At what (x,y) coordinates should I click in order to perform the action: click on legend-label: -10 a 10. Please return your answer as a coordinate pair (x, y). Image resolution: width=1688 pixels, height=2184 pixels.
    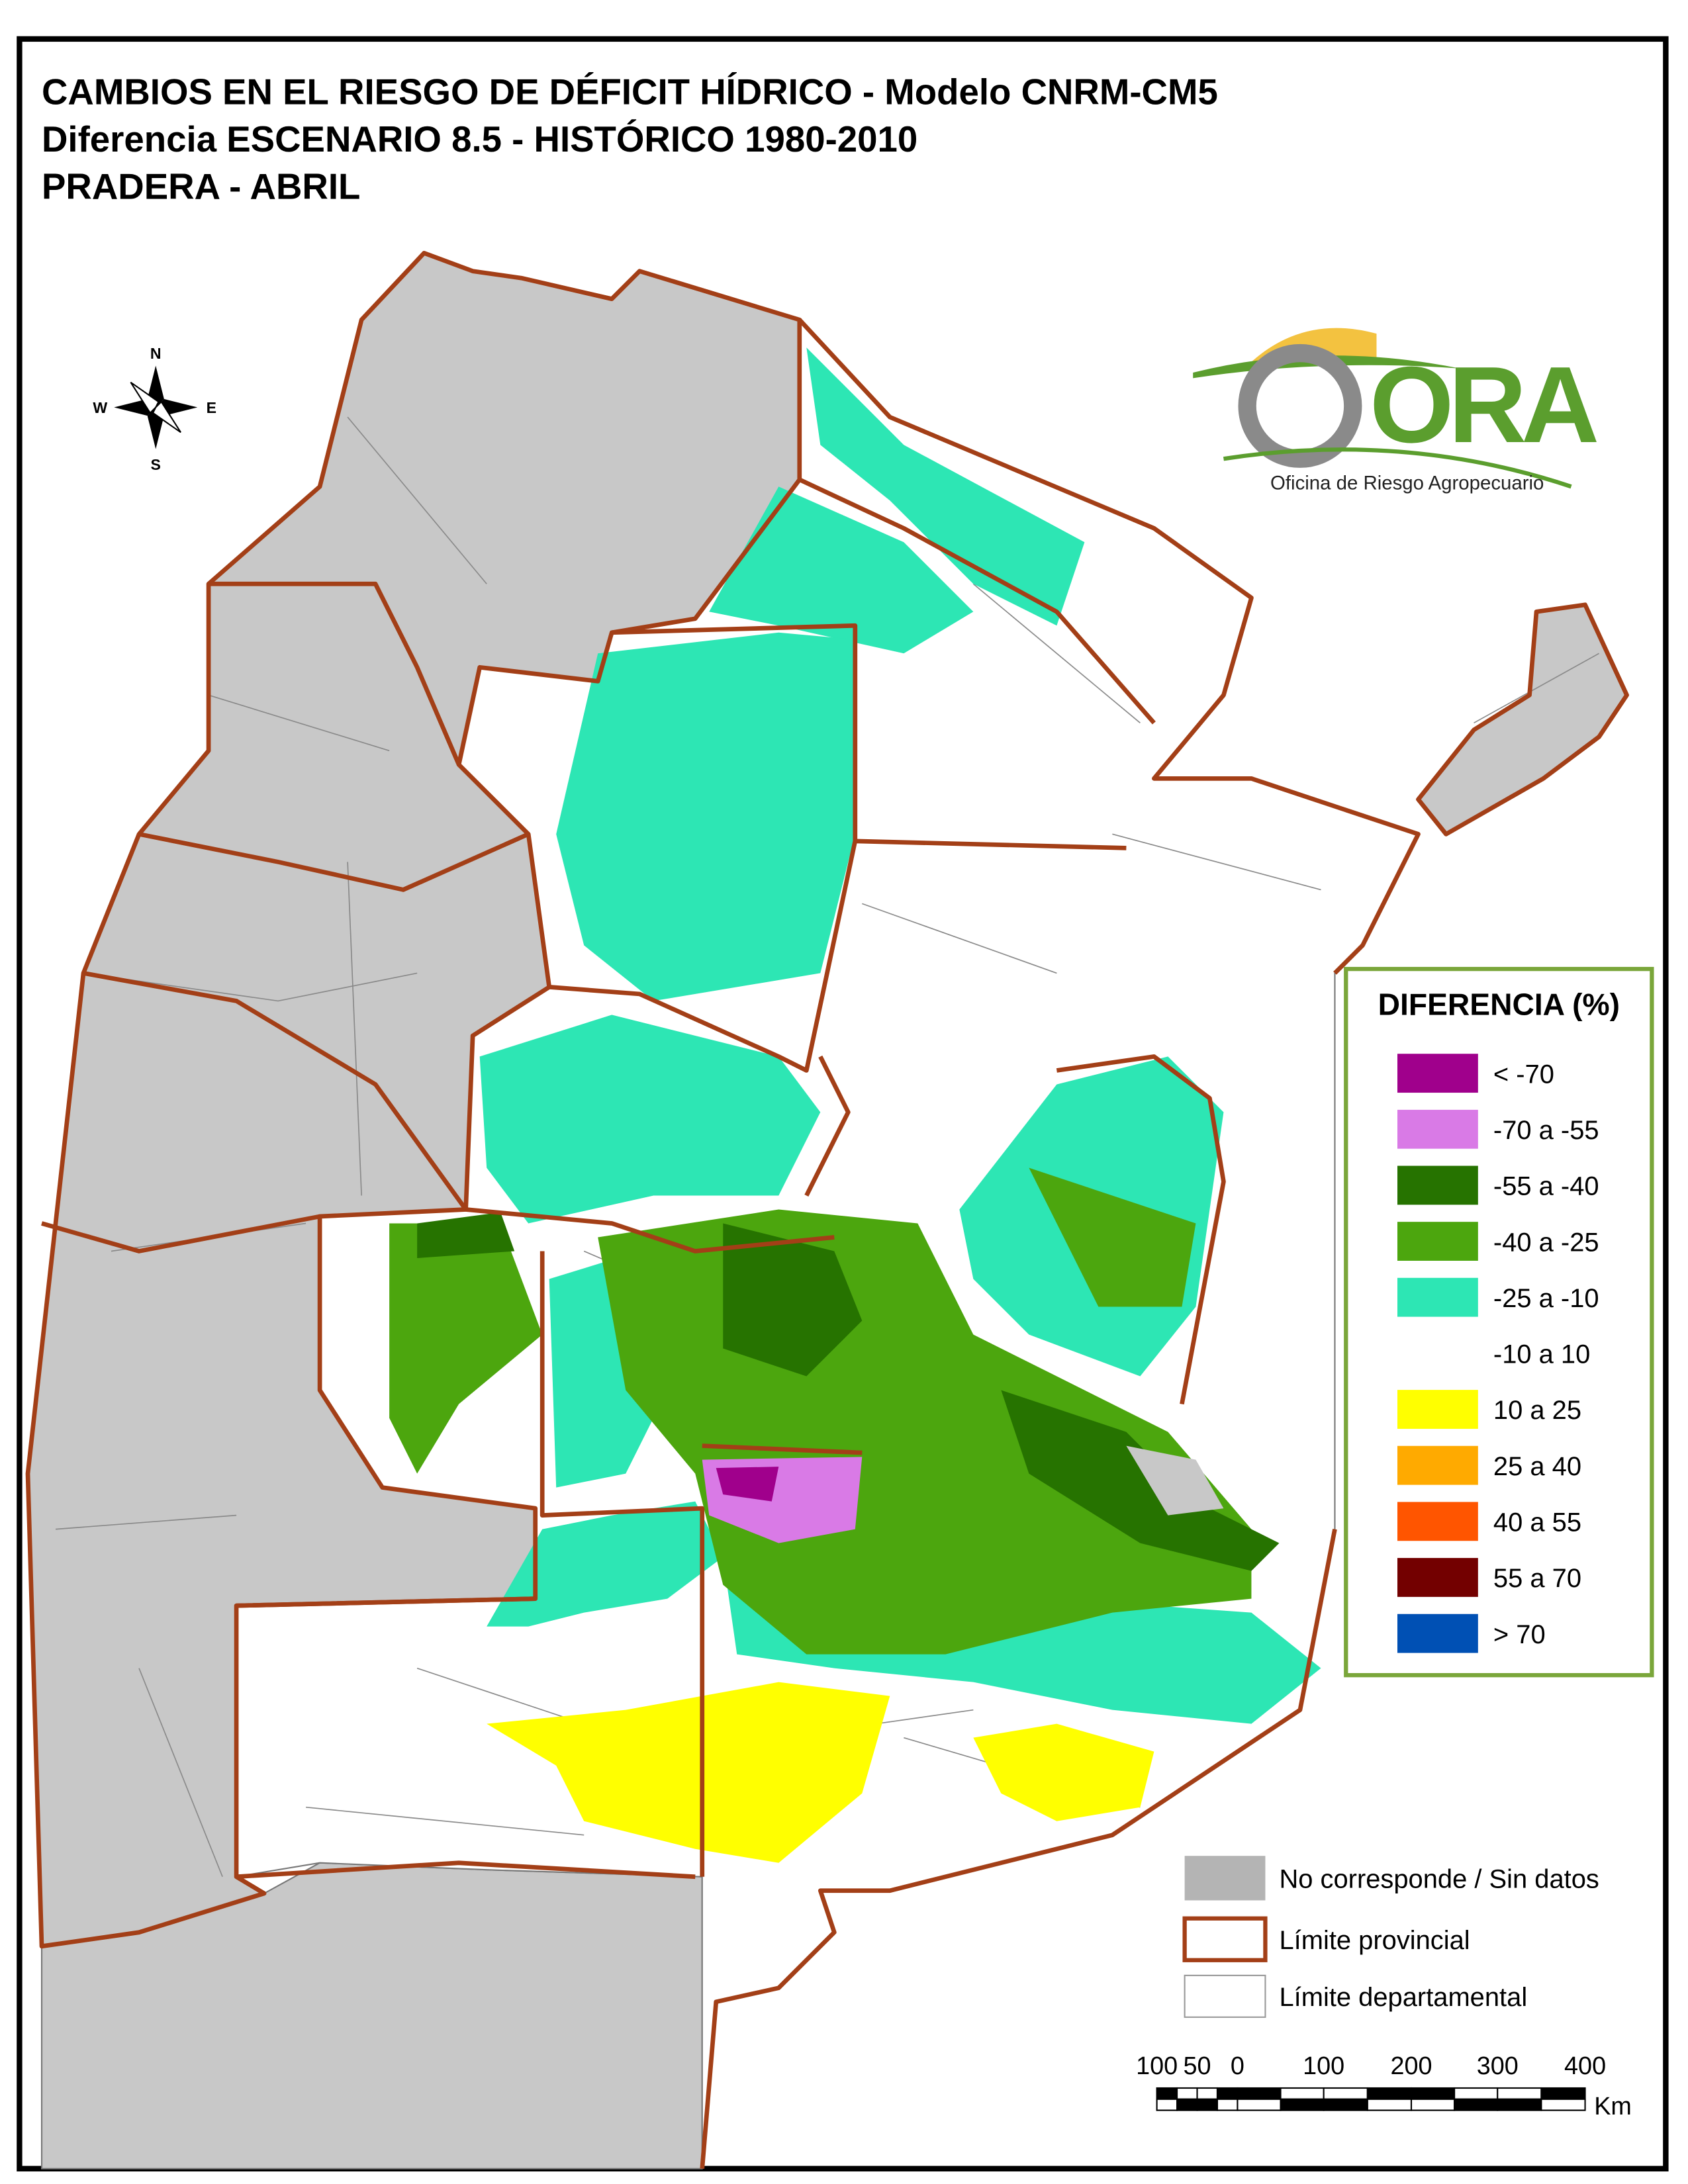
    Looking at the image, I should click on (1541, 1354).